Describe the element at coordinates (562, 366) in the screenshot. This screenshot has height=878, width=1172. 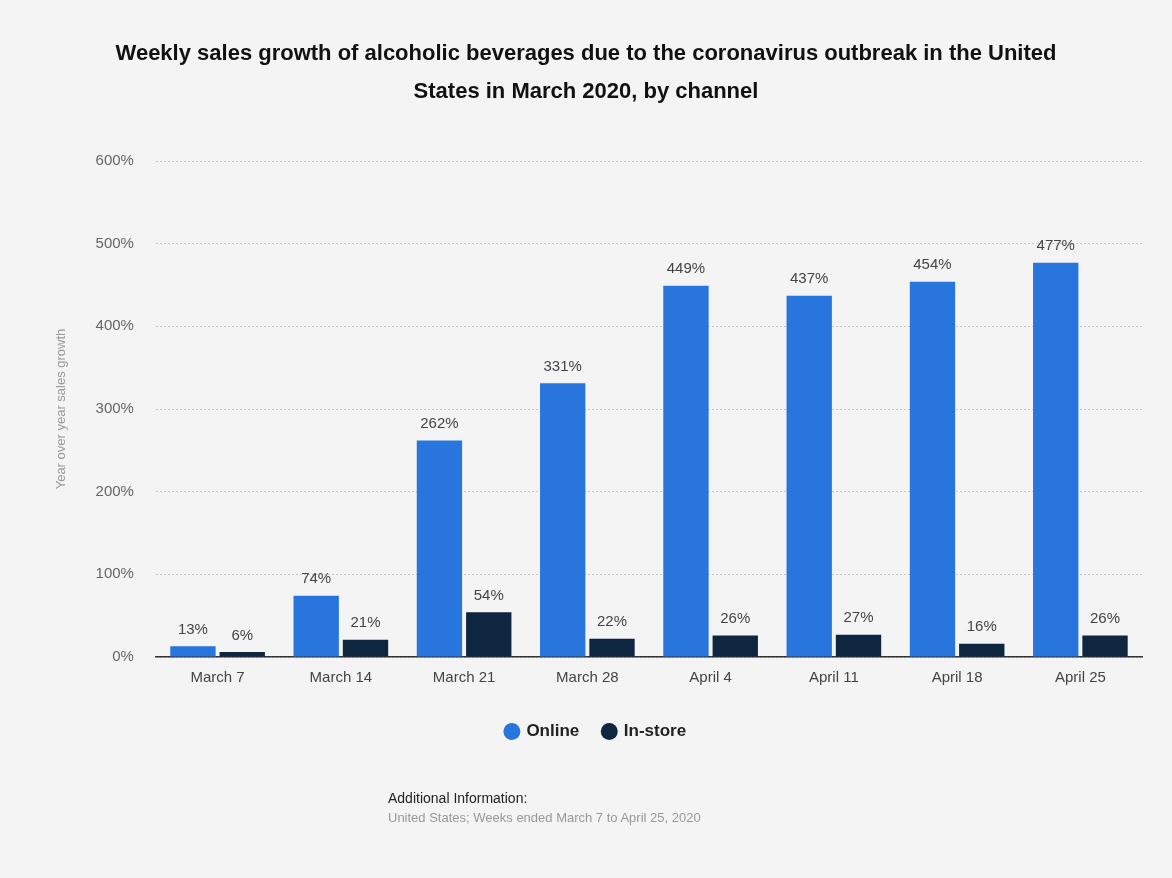
I see `data-label: 331%` at that location.